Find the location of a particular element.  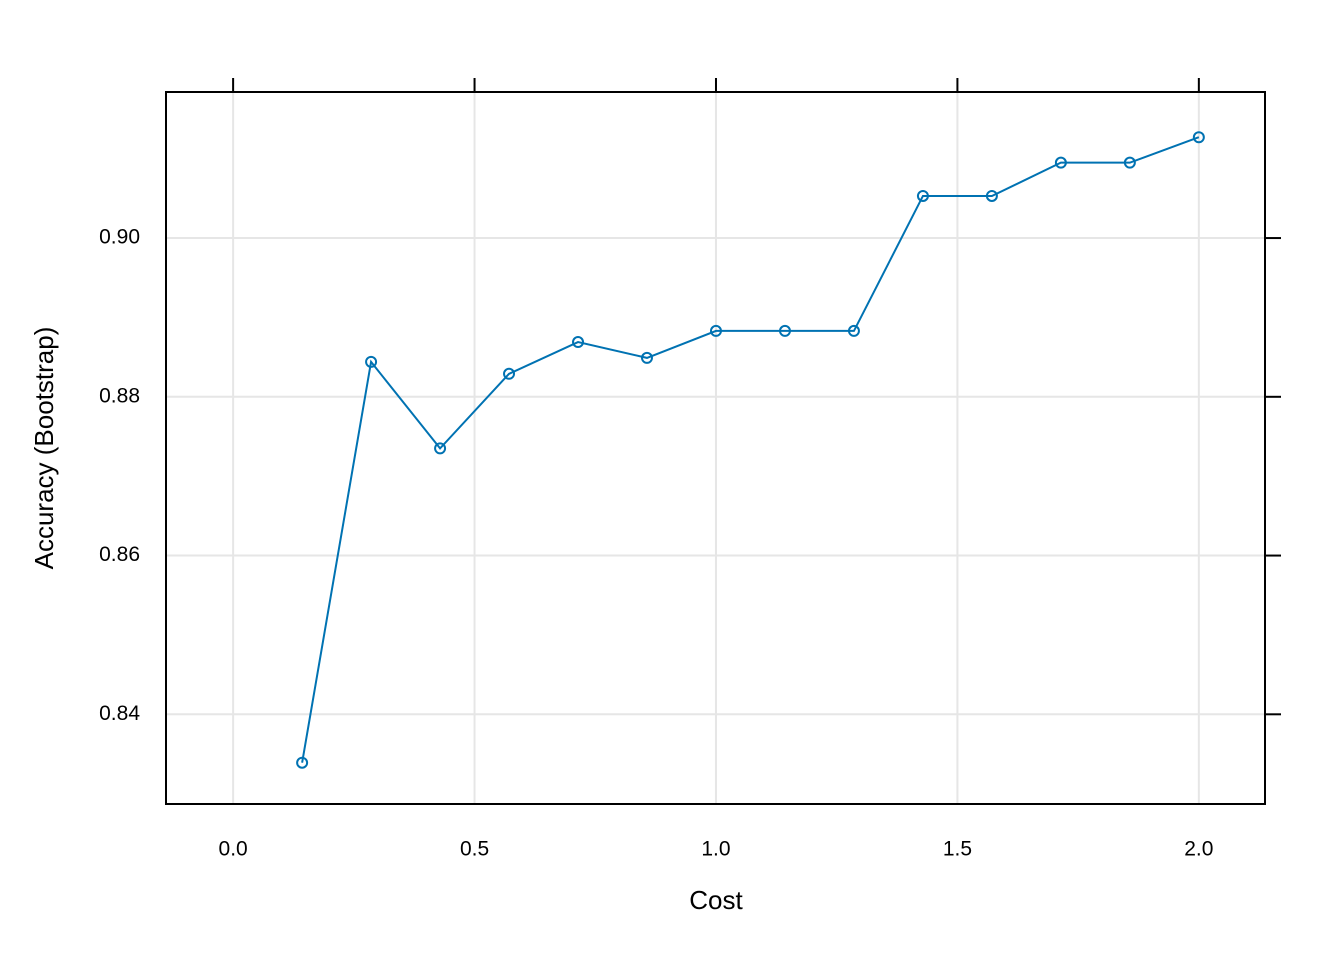

y-tick-label: 0.88 is located at coordinates (119, 395).